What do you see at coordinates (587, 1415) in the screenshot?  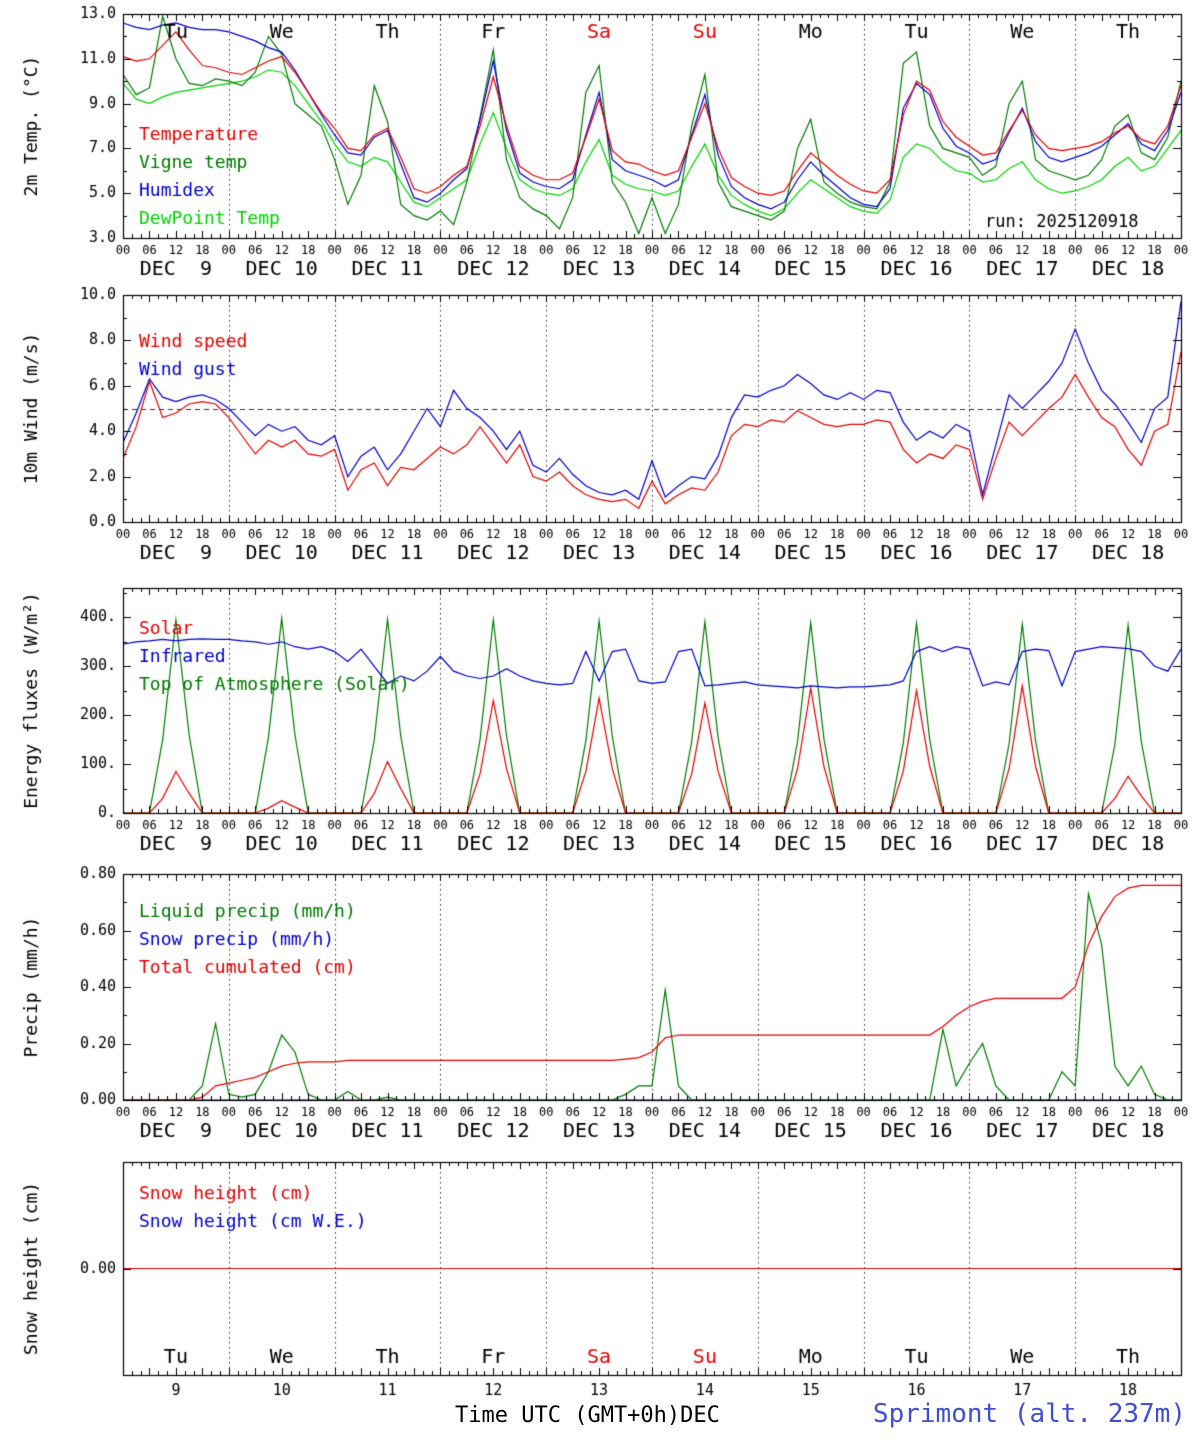 I see `time-axis-title: Time UTC (GMT+0h)DEC` at bounding box center [587, 1415].